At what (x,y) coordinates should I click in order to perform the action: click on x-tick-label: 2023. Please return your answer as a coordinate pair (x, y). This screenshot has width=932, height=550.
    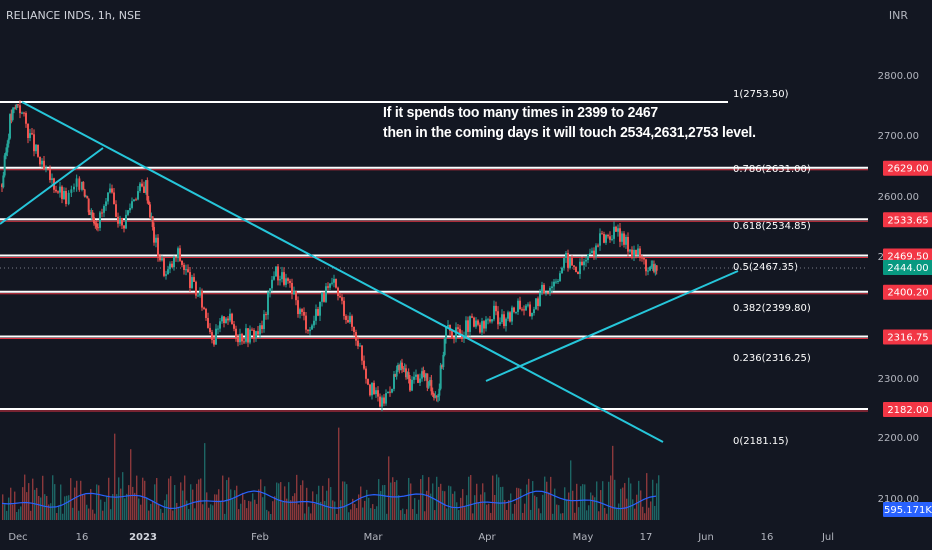
    Looking at the image, I should click on (143, 537).